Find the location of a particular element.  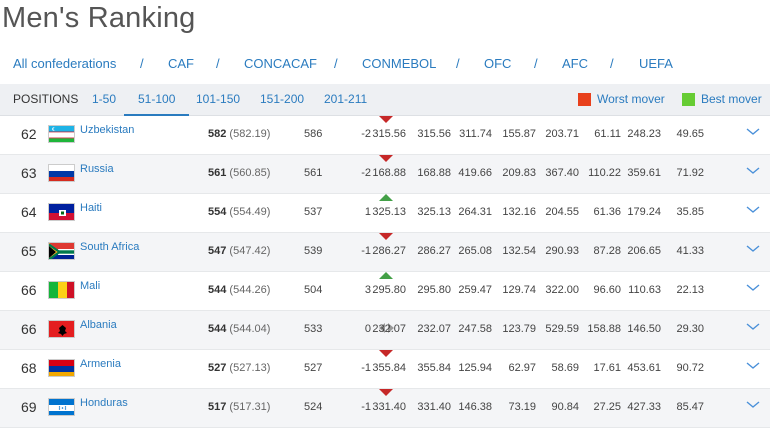

rank-cell: 65 is located at coordinates (29, 251).